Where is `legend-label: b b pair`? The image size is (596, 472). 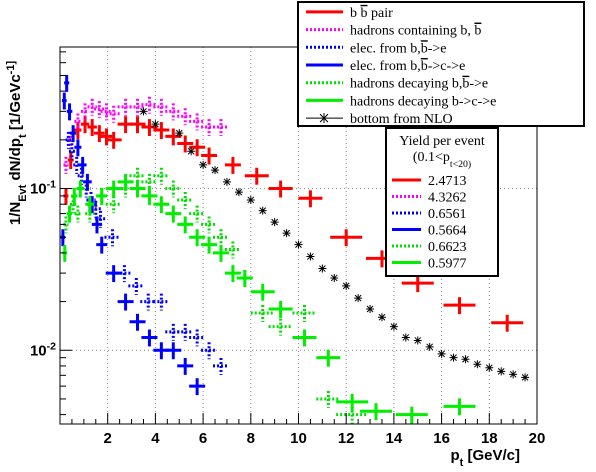
legend-label: b b pair is located at coordinates (371, 13).